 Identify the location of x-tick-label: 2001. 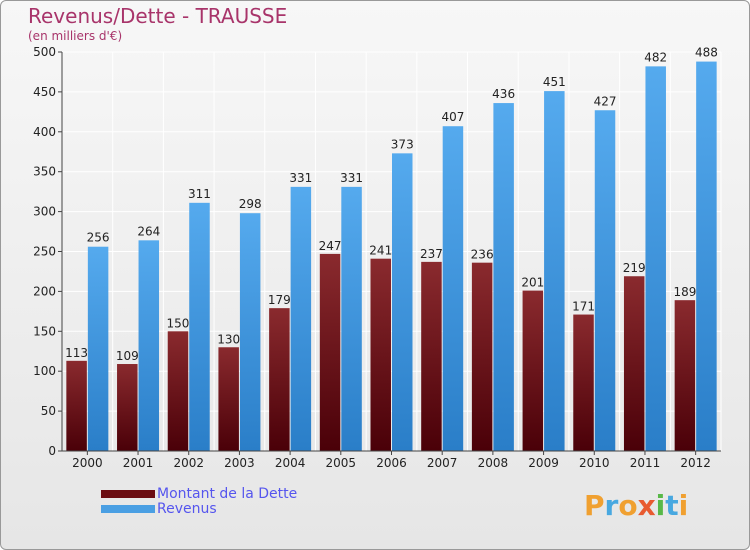
(138, 463).